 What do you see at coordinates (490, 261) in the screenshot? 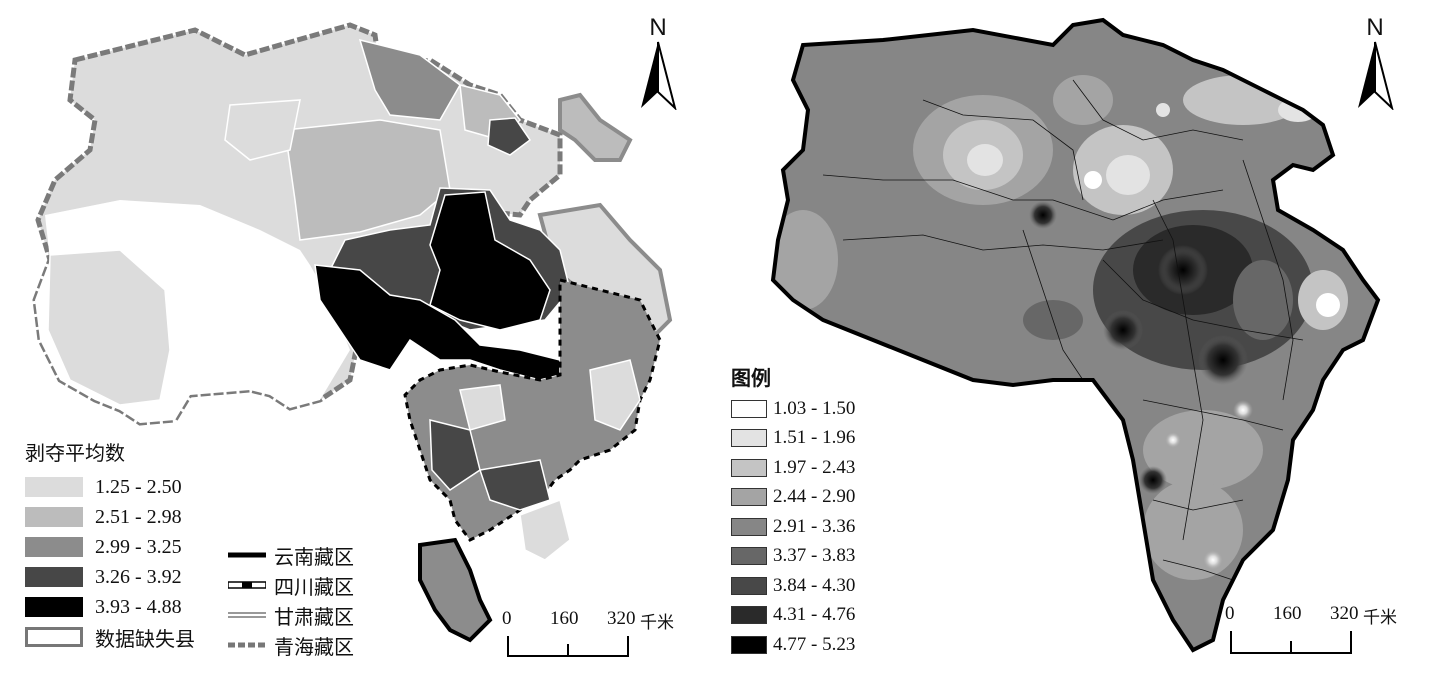
I see `black-core-counties` at bounding box center [490, 261].